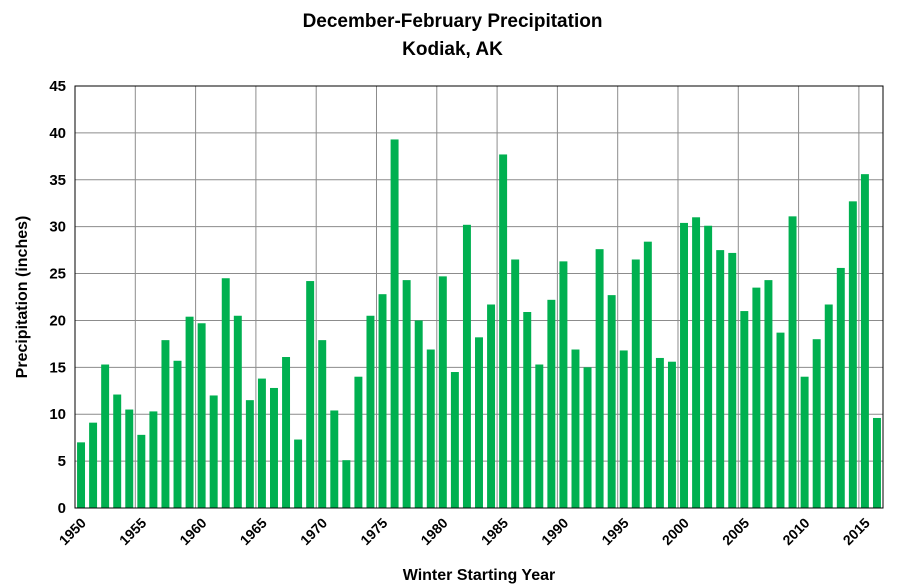 Image resolution: width=905 pixels, height=587 pixels. I want to click on bar-1955, so click(141, 471).